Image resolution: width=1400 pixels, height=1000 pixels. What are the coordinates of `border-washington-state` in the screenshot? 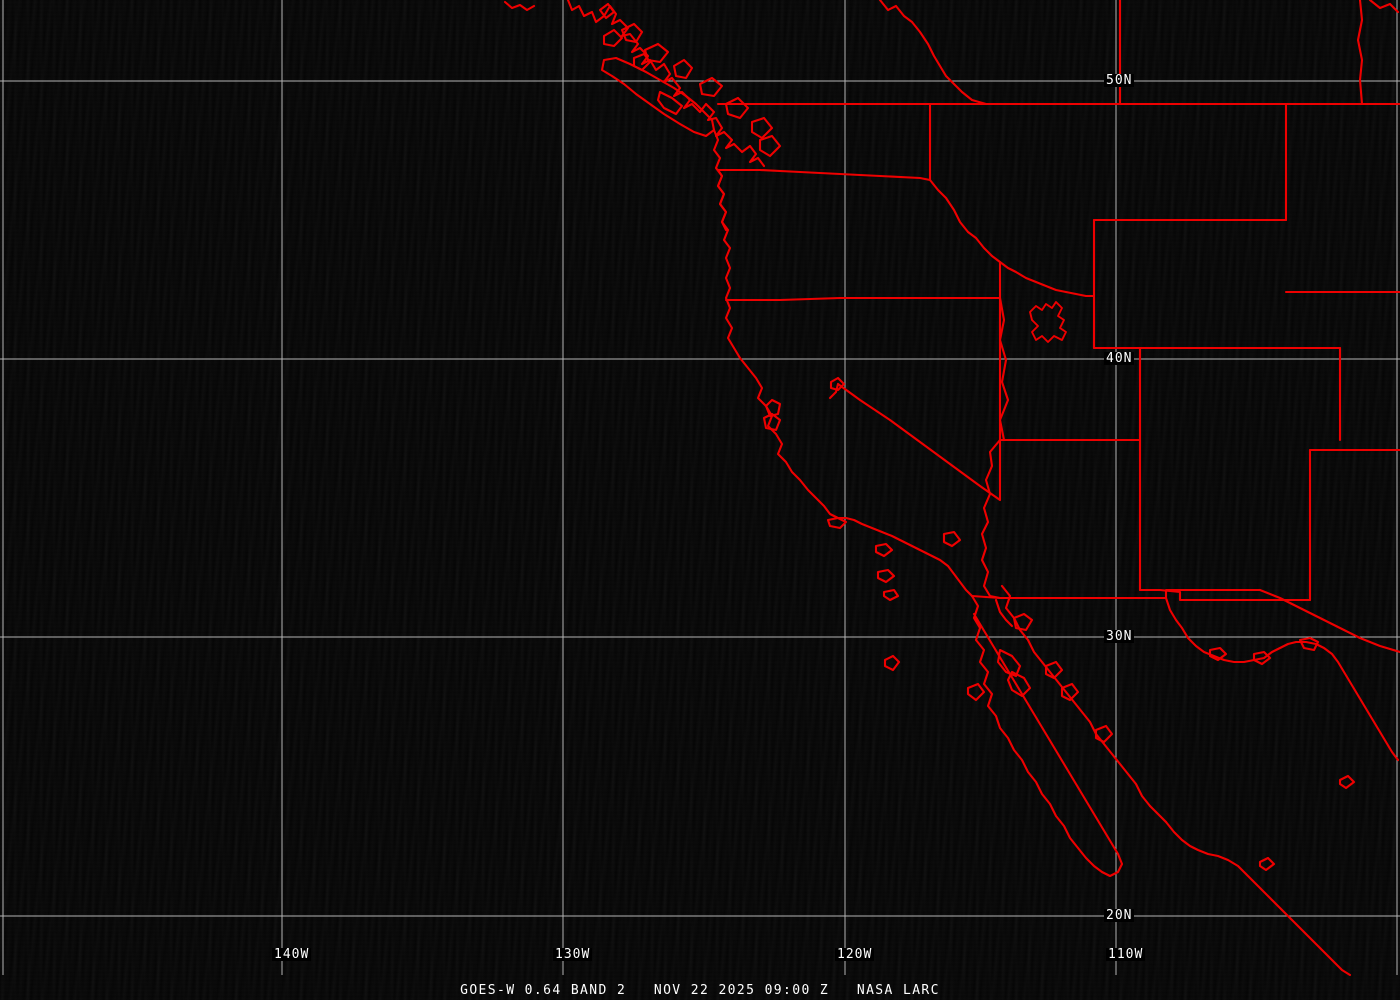 It's located at (824, 167).